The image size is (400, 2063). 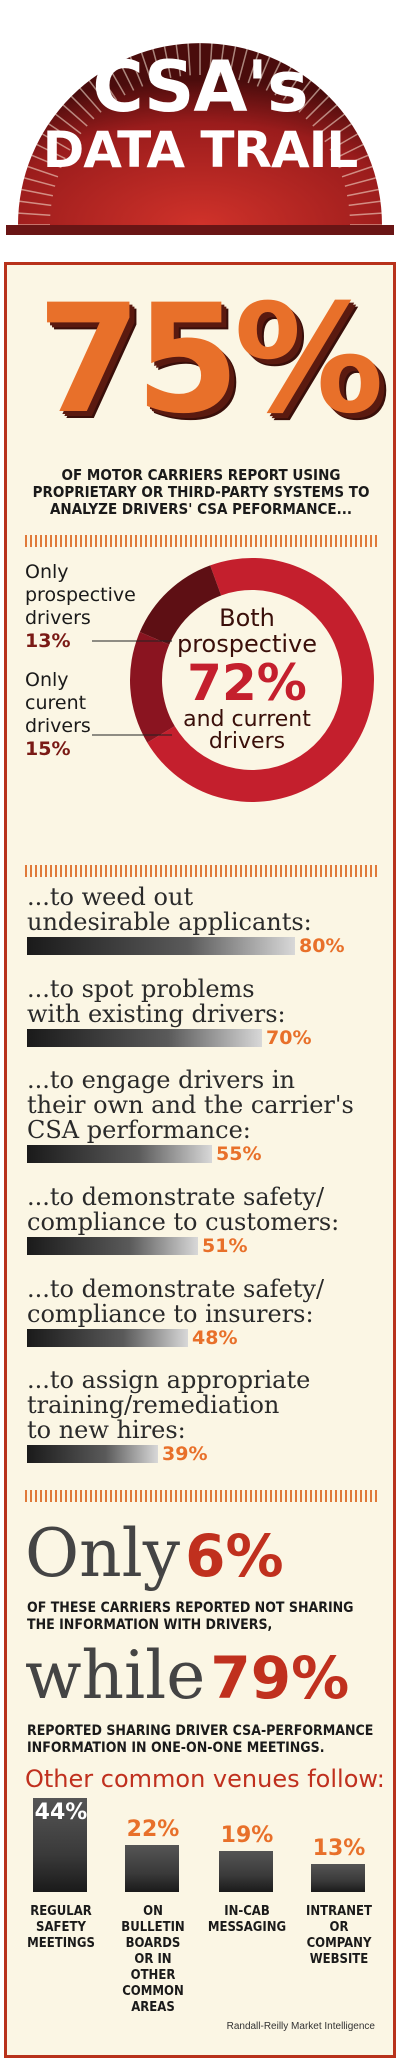 What do you see at coordinates (58, 703) in the screenshot?
I see `donut-label-current-text: Only curent drivers` at bounding box center [58, 703].